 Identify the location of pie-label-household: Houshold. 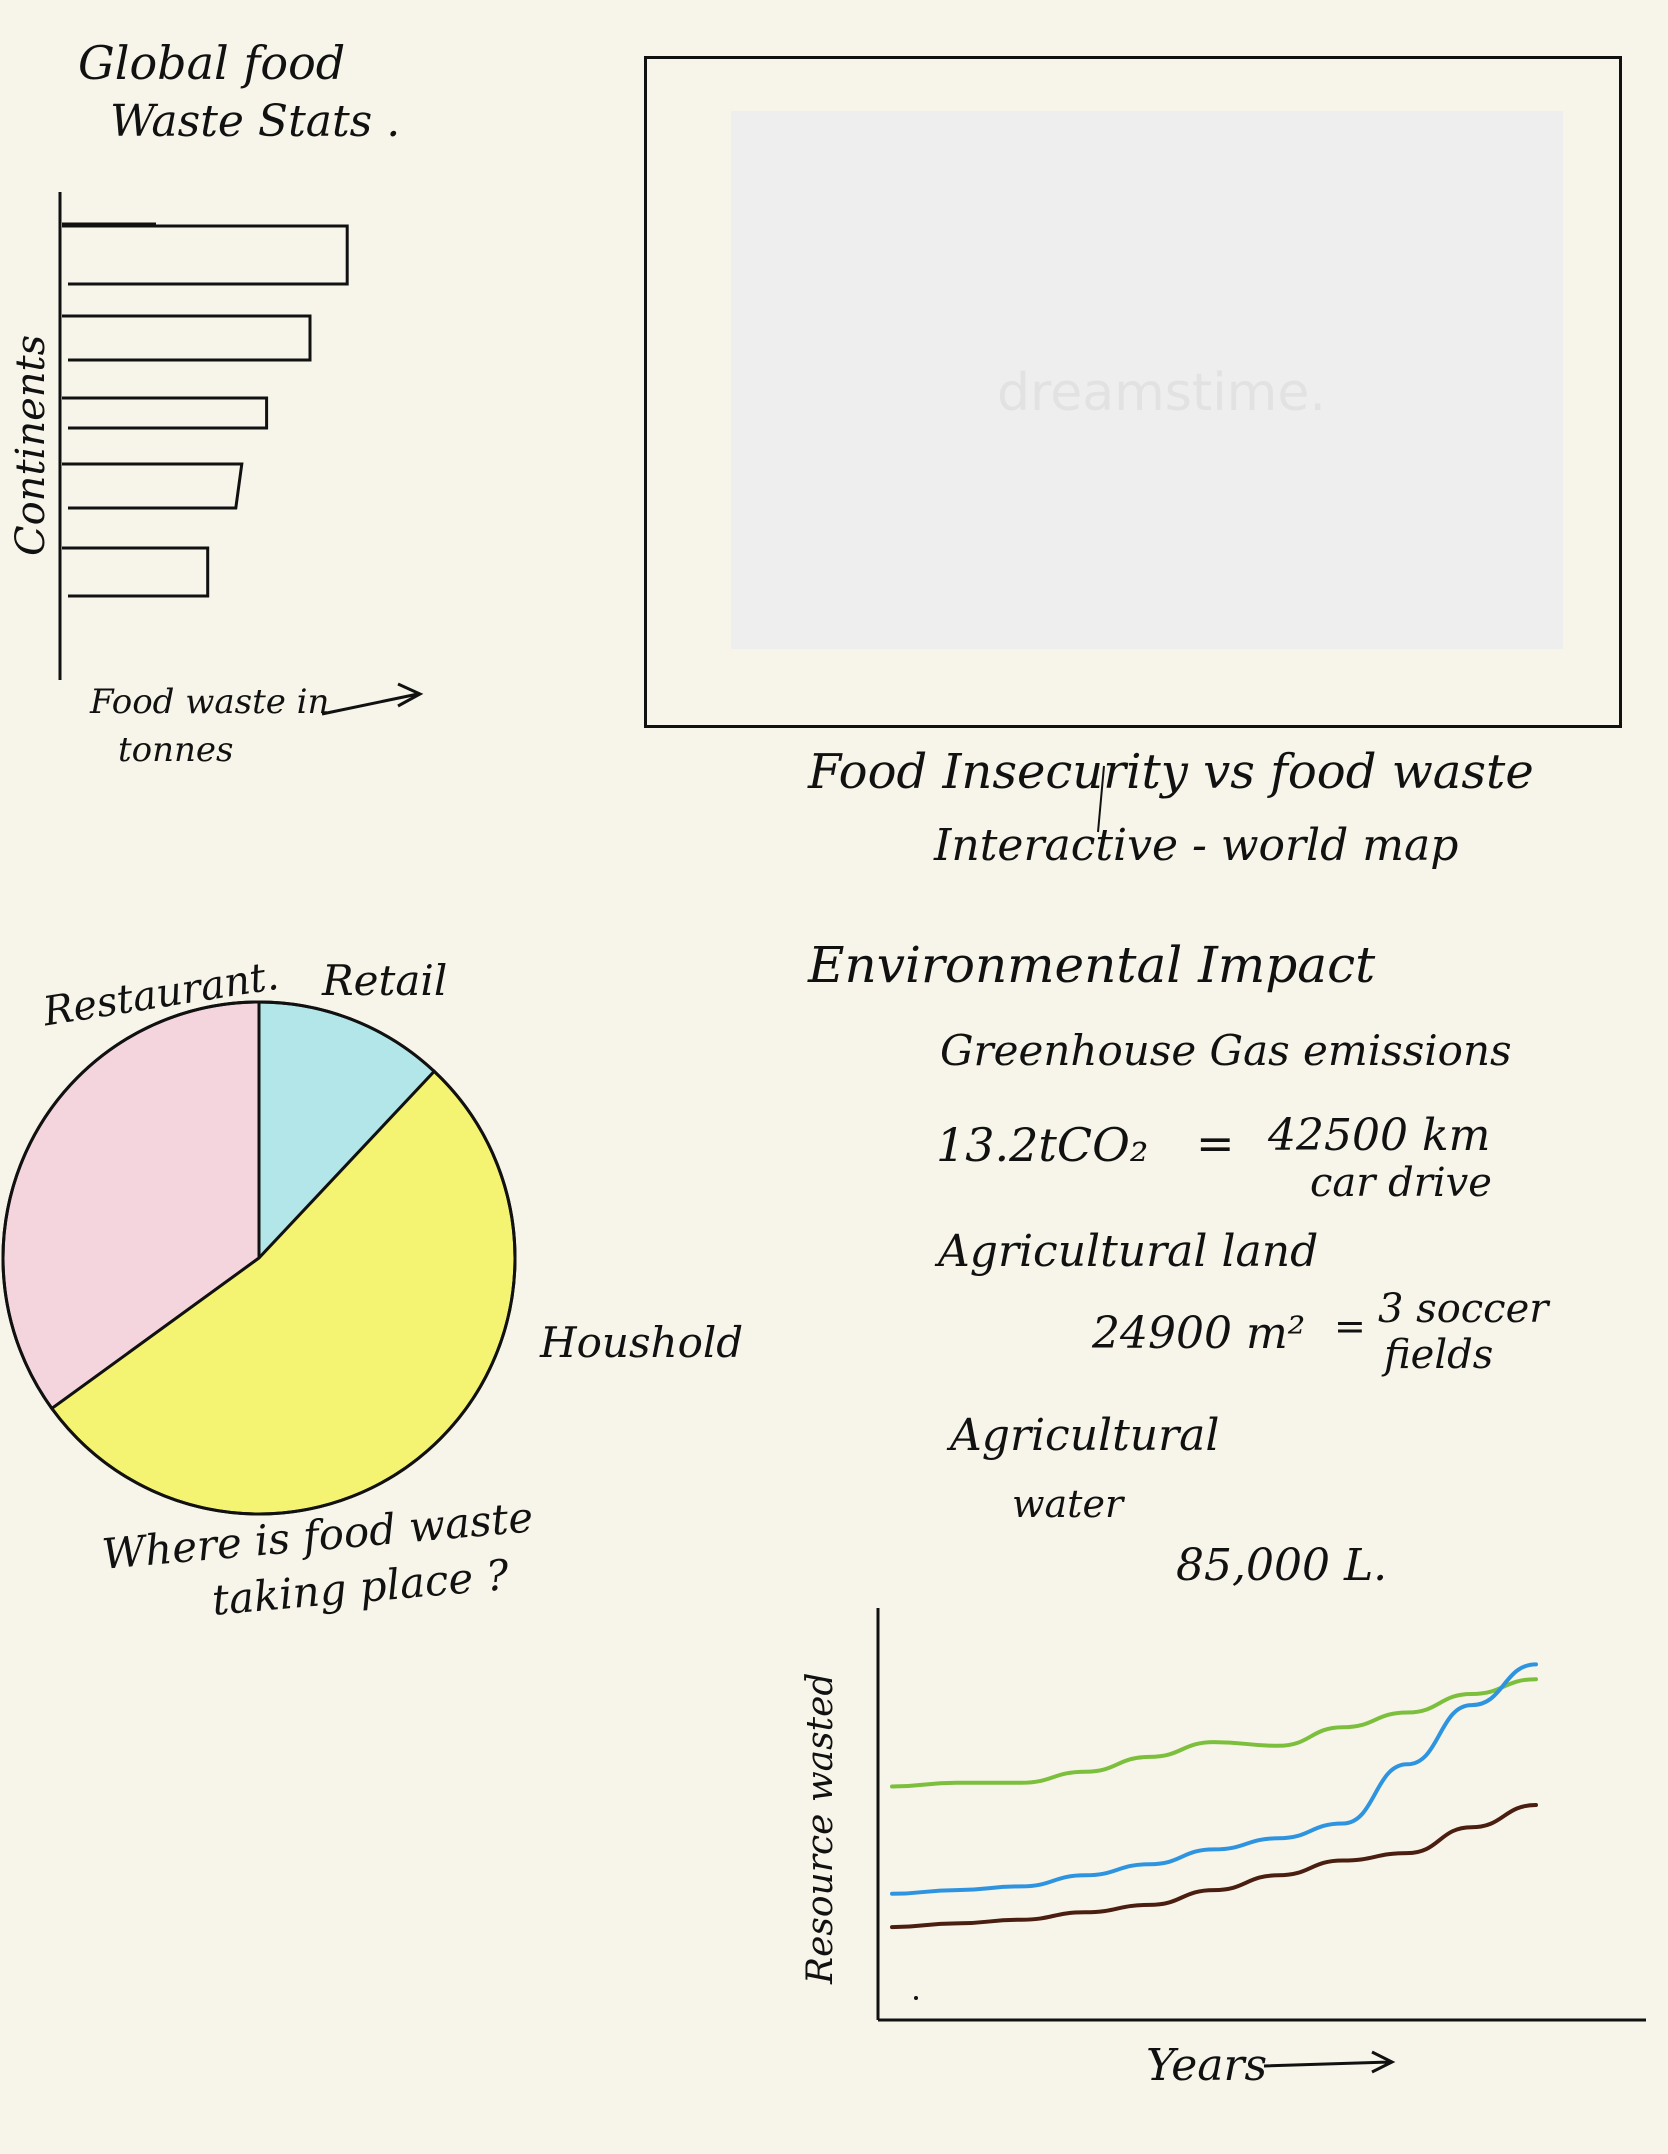
(642, 1342).